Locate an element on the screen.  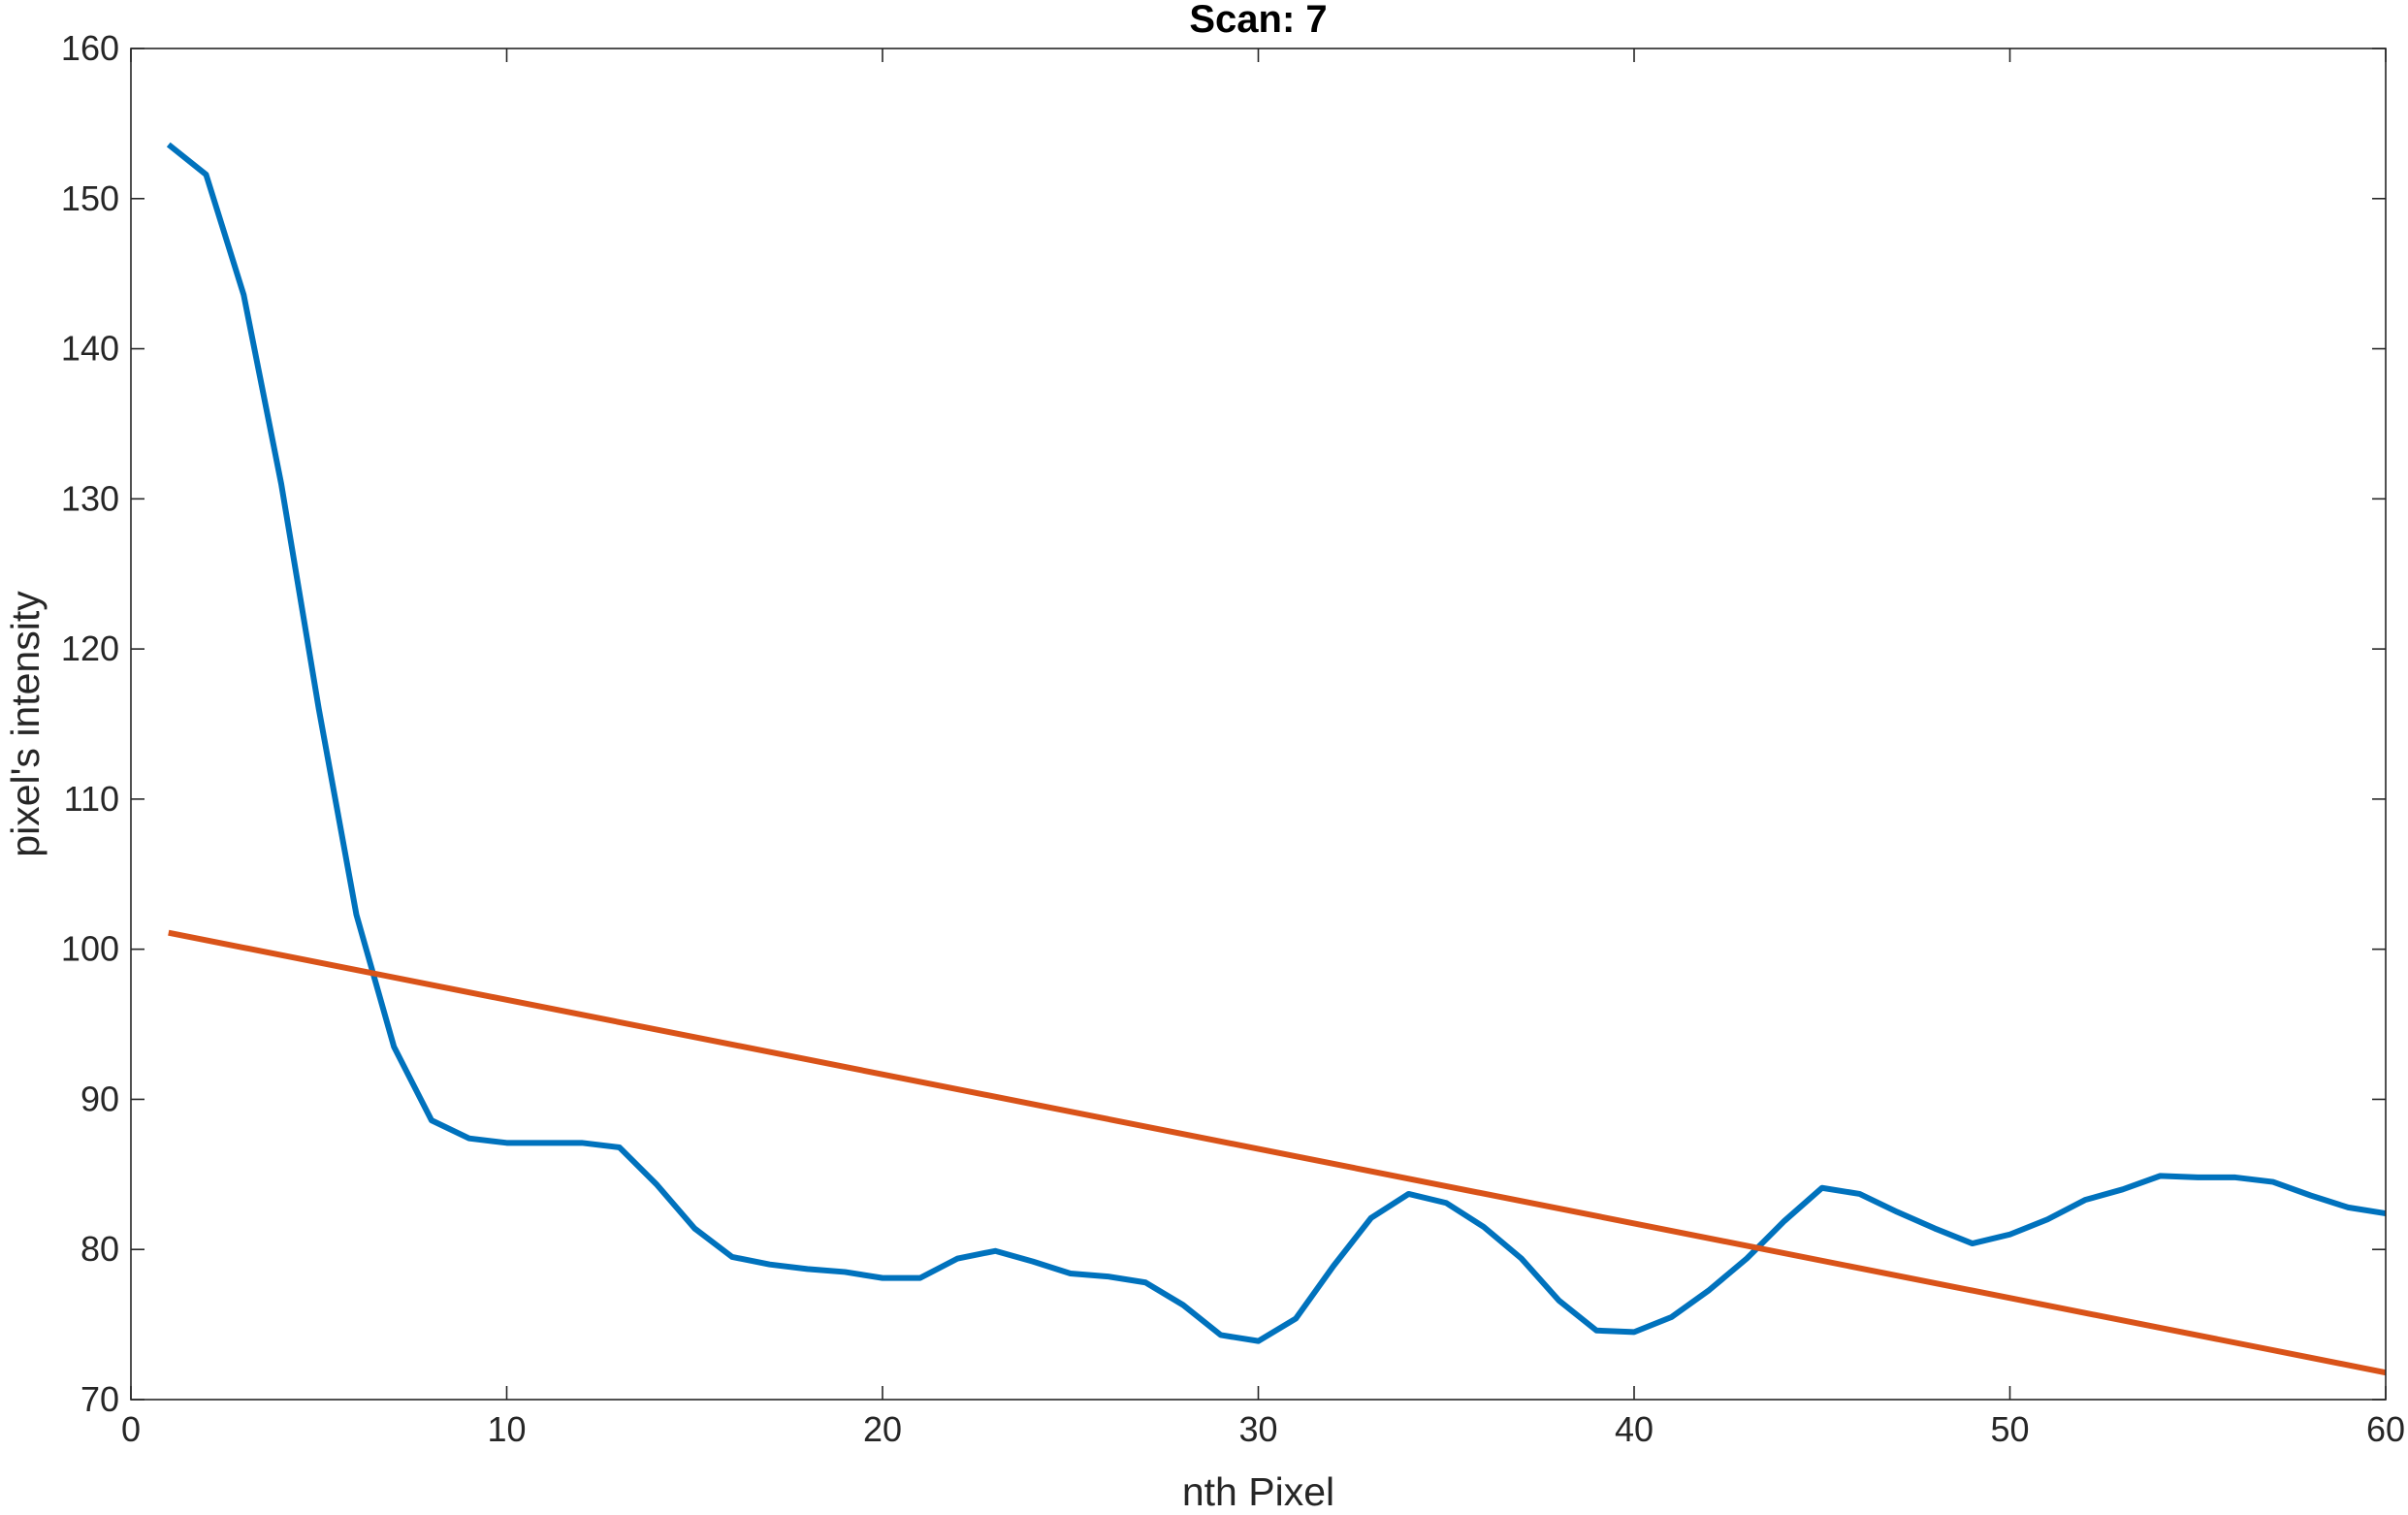
y-tick-label: 80 is located at coordinates (99, 1249).